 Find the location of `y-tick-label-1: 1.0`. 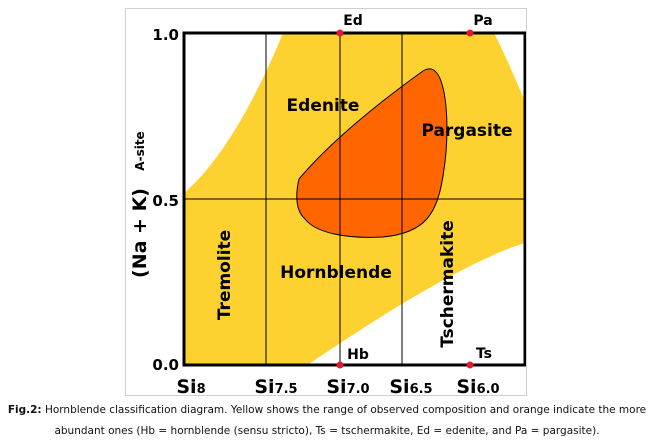

y-tick-label-1: 1.0 is located at coordinates (165, 35).